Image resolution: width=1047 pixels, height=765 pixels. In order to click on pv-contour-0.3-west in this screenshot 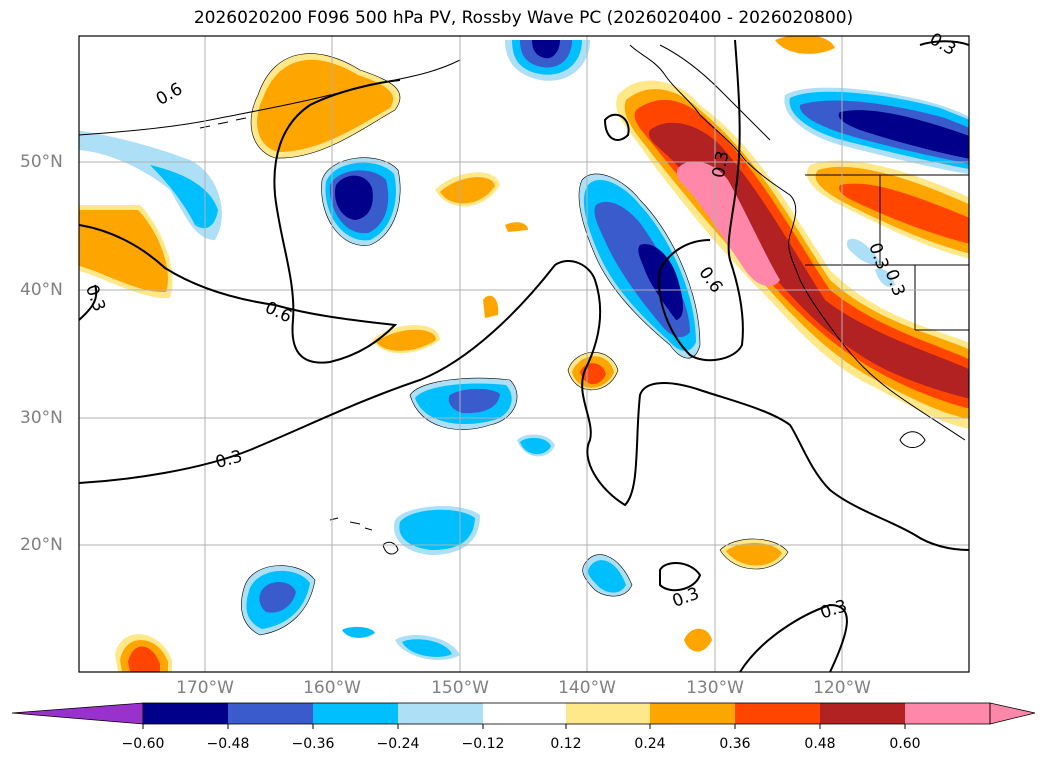, I will do `click(88, 302)`.